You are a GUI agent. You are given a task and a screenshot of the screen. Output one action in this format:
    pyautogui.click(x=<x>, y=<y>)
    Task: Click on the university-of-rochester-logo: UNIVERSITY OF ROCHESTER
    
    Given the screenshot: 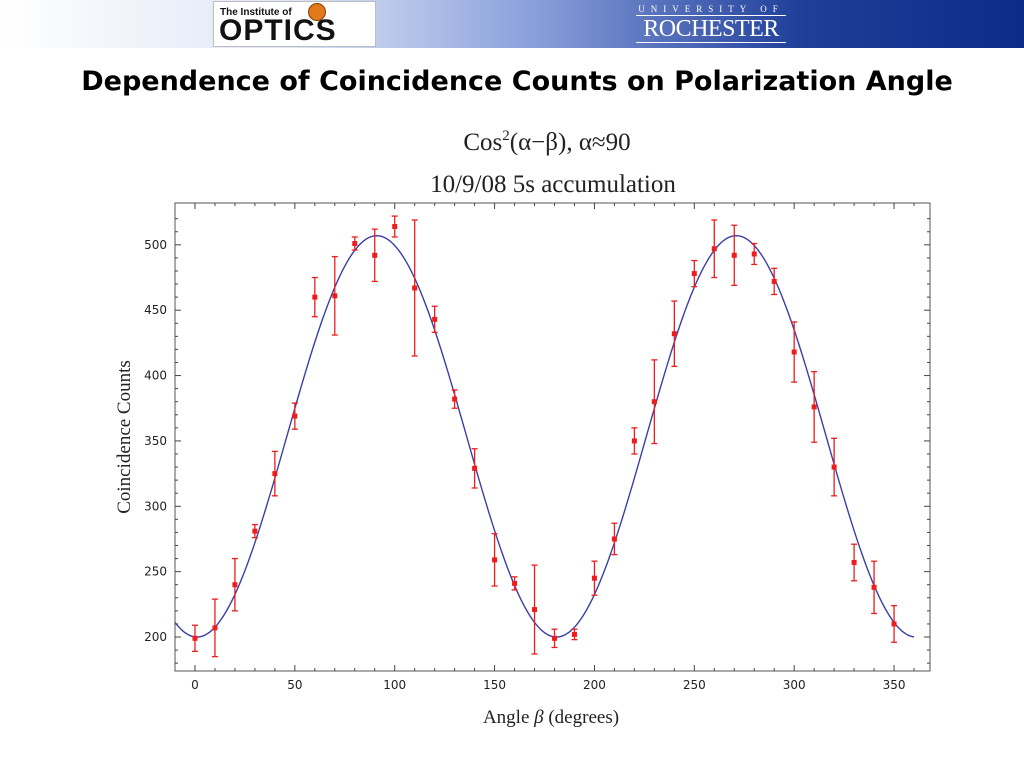 What is the action you would take?
    pyautogui.click(x=711, y=24)
    